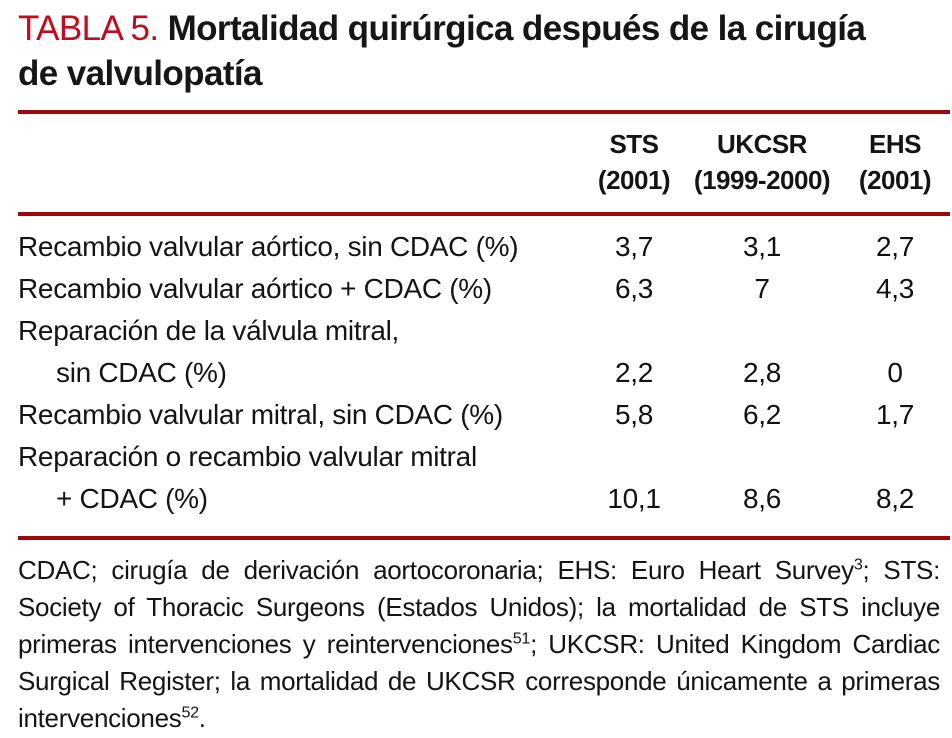 The height and width of the screenshot is (738, 952). Describe the element at coordinates (521, 638) in the screenshot. I see `footnote-reference: 51` at that location.